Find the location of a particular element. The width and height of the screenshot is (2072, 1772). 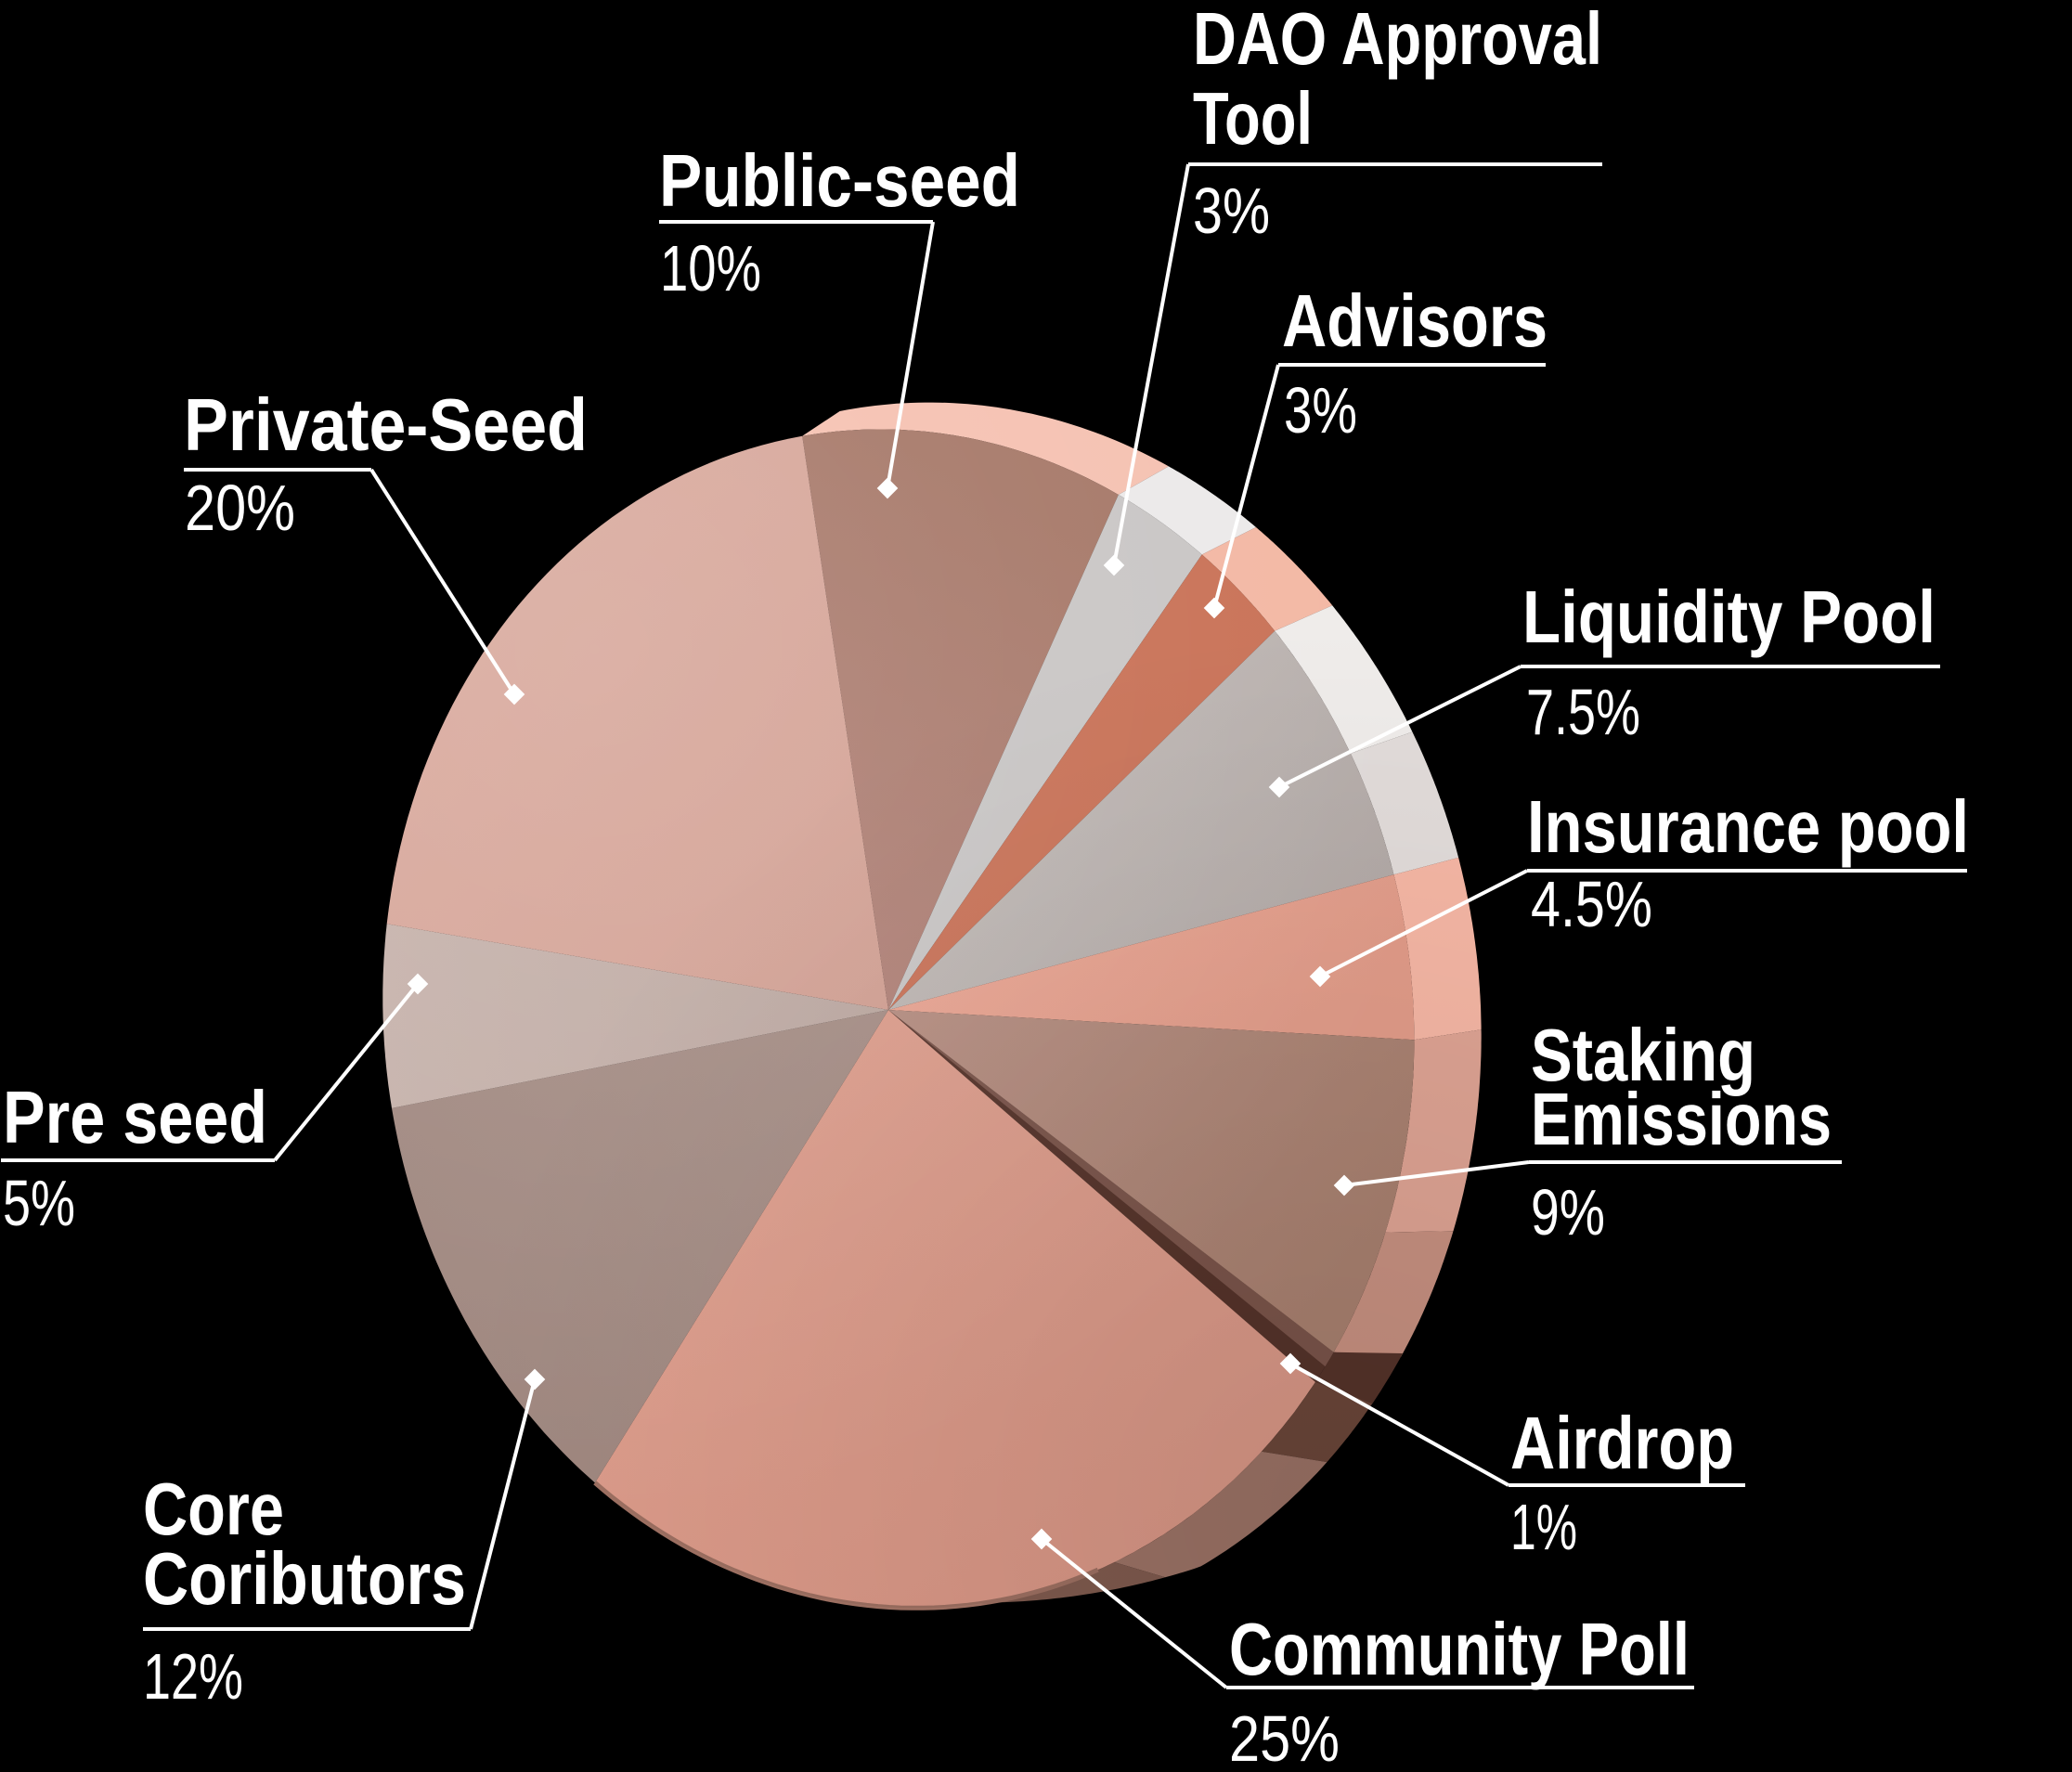

svg-text: 1% is located at coordinates (1544, 1527).